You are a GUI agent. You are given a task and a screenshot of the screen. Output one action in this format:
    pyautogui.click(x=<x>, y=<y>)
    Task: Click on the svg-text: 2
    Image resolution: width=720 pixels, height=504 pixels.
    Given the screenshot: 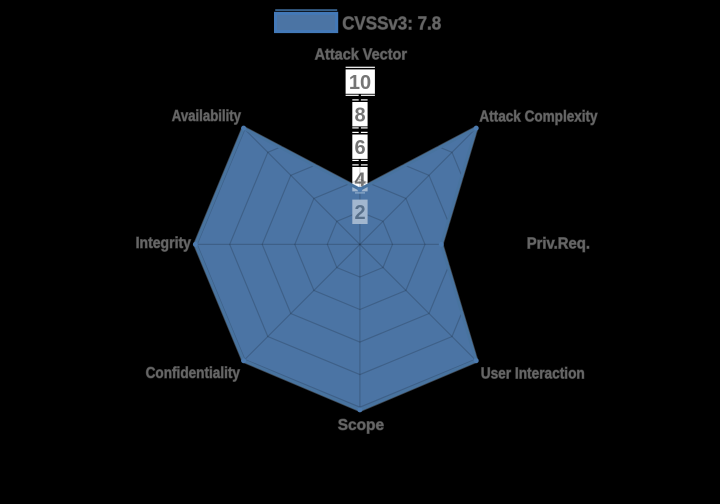 What is the action you would take?
    pyautogui.click(x=359, y=213)
    